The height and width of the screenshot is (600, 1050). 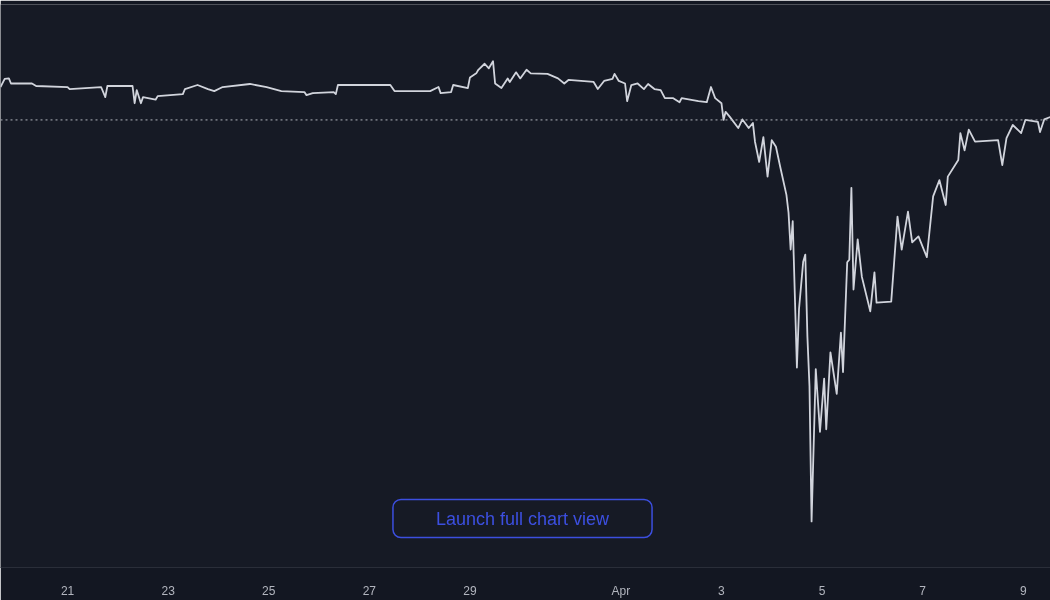 What do you see at coordinates (1023, 590) in the screenshot?
I see `x-tick-label: 9` at bounding box center [1023, 590].